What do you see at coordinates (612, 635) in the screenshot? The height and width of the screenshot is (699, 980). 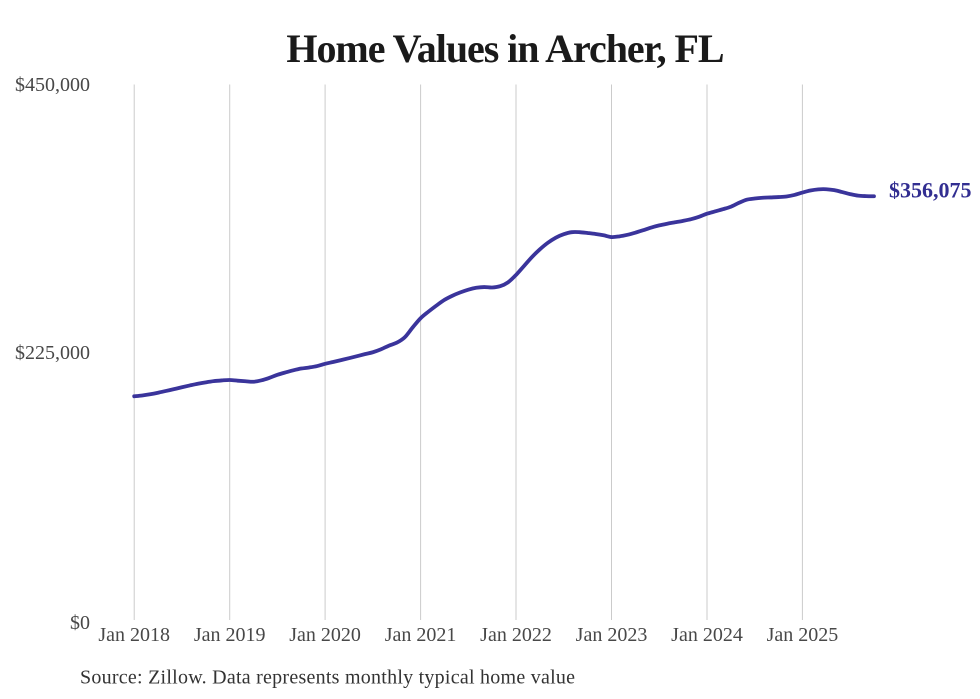 I see `svg-text: Jan 2023` at bounding box center [612, 635].